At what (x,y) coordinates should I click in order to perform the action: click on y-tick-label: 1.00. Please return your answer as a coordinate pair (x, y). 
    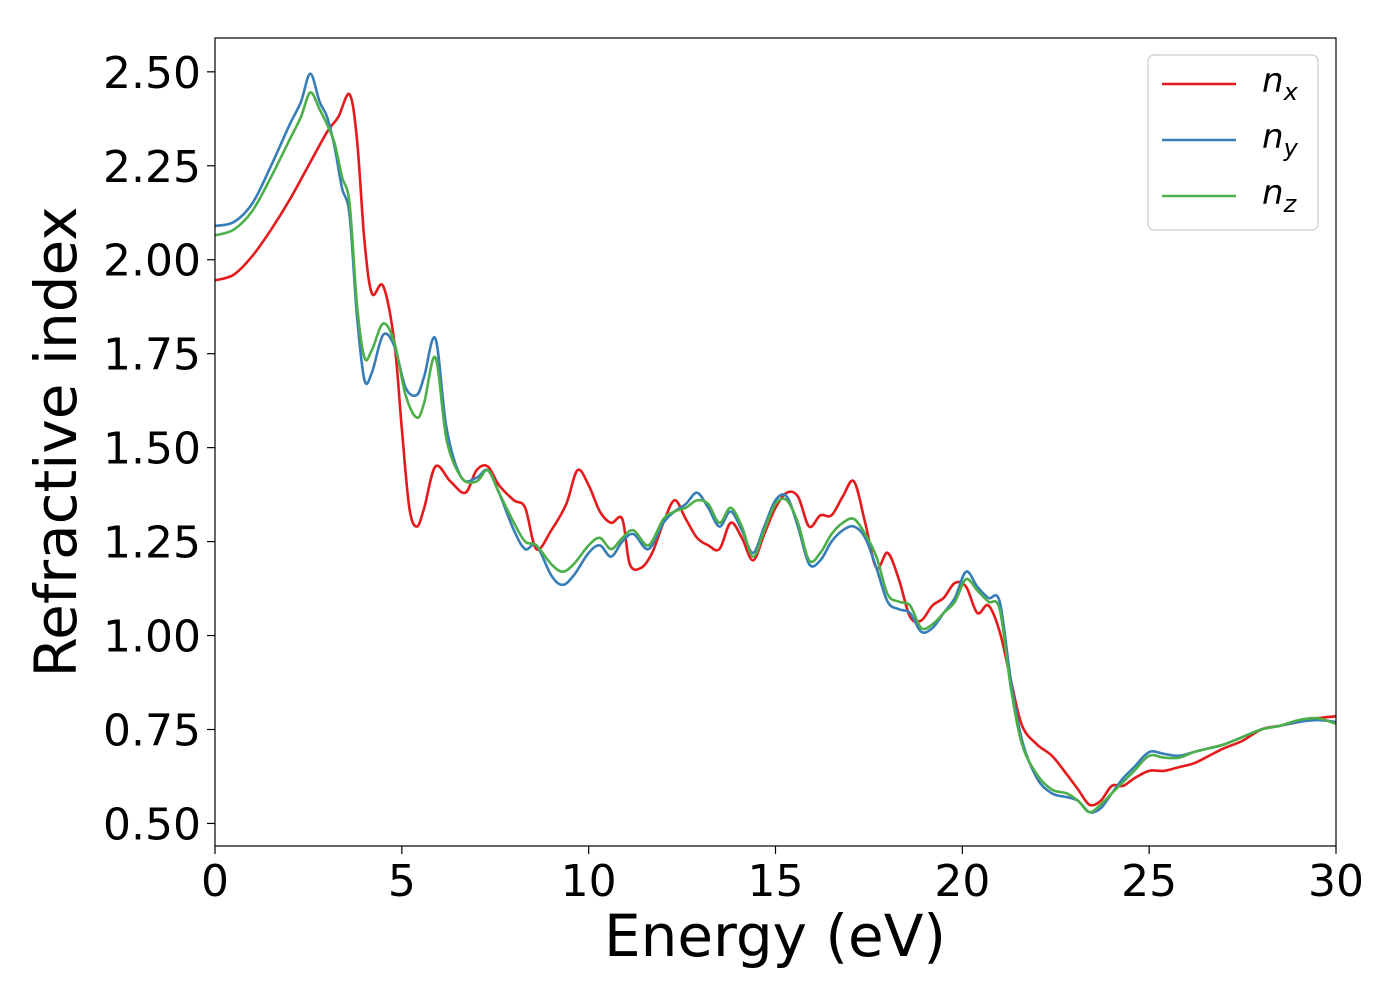
    Looking at the image, I should click on (152, 637).